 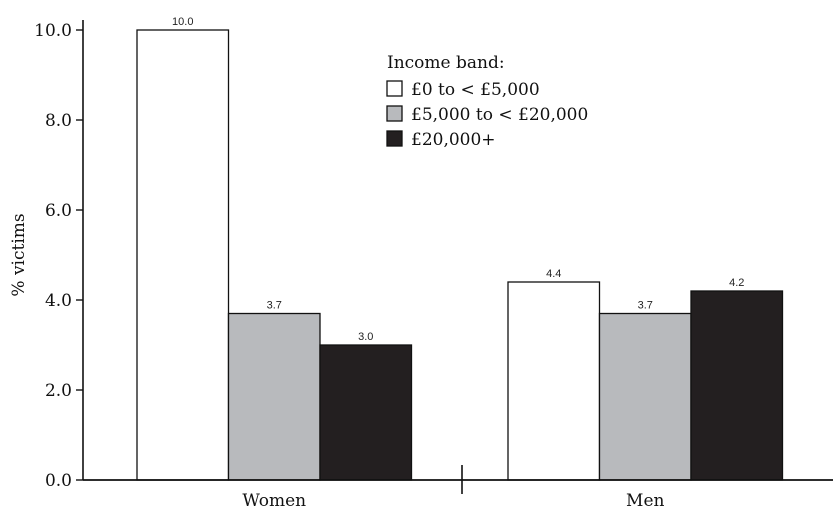 I want to click on legend-entry-label: £0 to < £5,000, so click(x=475, y=90).